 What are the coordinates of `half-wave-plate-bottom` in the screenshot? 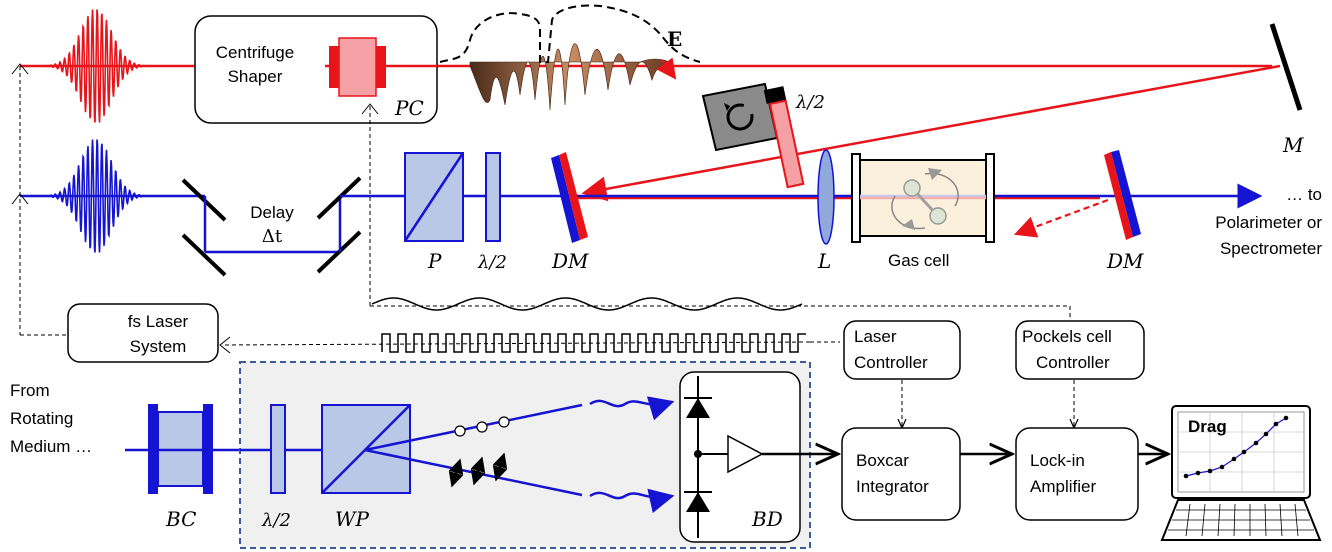 It's located at (278, 449).